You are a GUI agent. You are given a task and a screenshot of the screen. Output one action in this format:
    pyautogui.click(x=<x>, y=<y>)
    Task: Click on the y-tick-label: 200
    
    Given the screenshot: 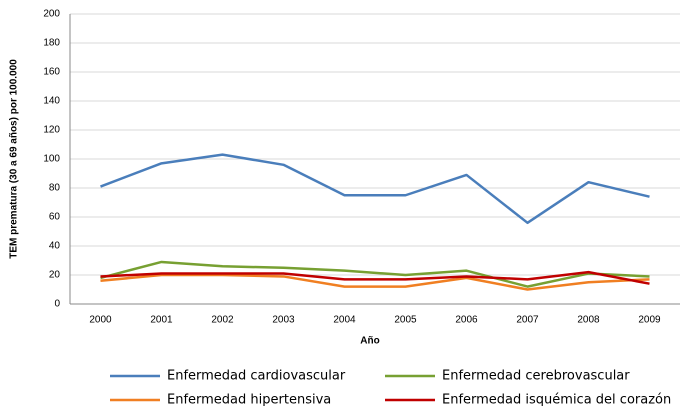 What is the action you would take?
    pyautogui.click(x=51, y=14)
    